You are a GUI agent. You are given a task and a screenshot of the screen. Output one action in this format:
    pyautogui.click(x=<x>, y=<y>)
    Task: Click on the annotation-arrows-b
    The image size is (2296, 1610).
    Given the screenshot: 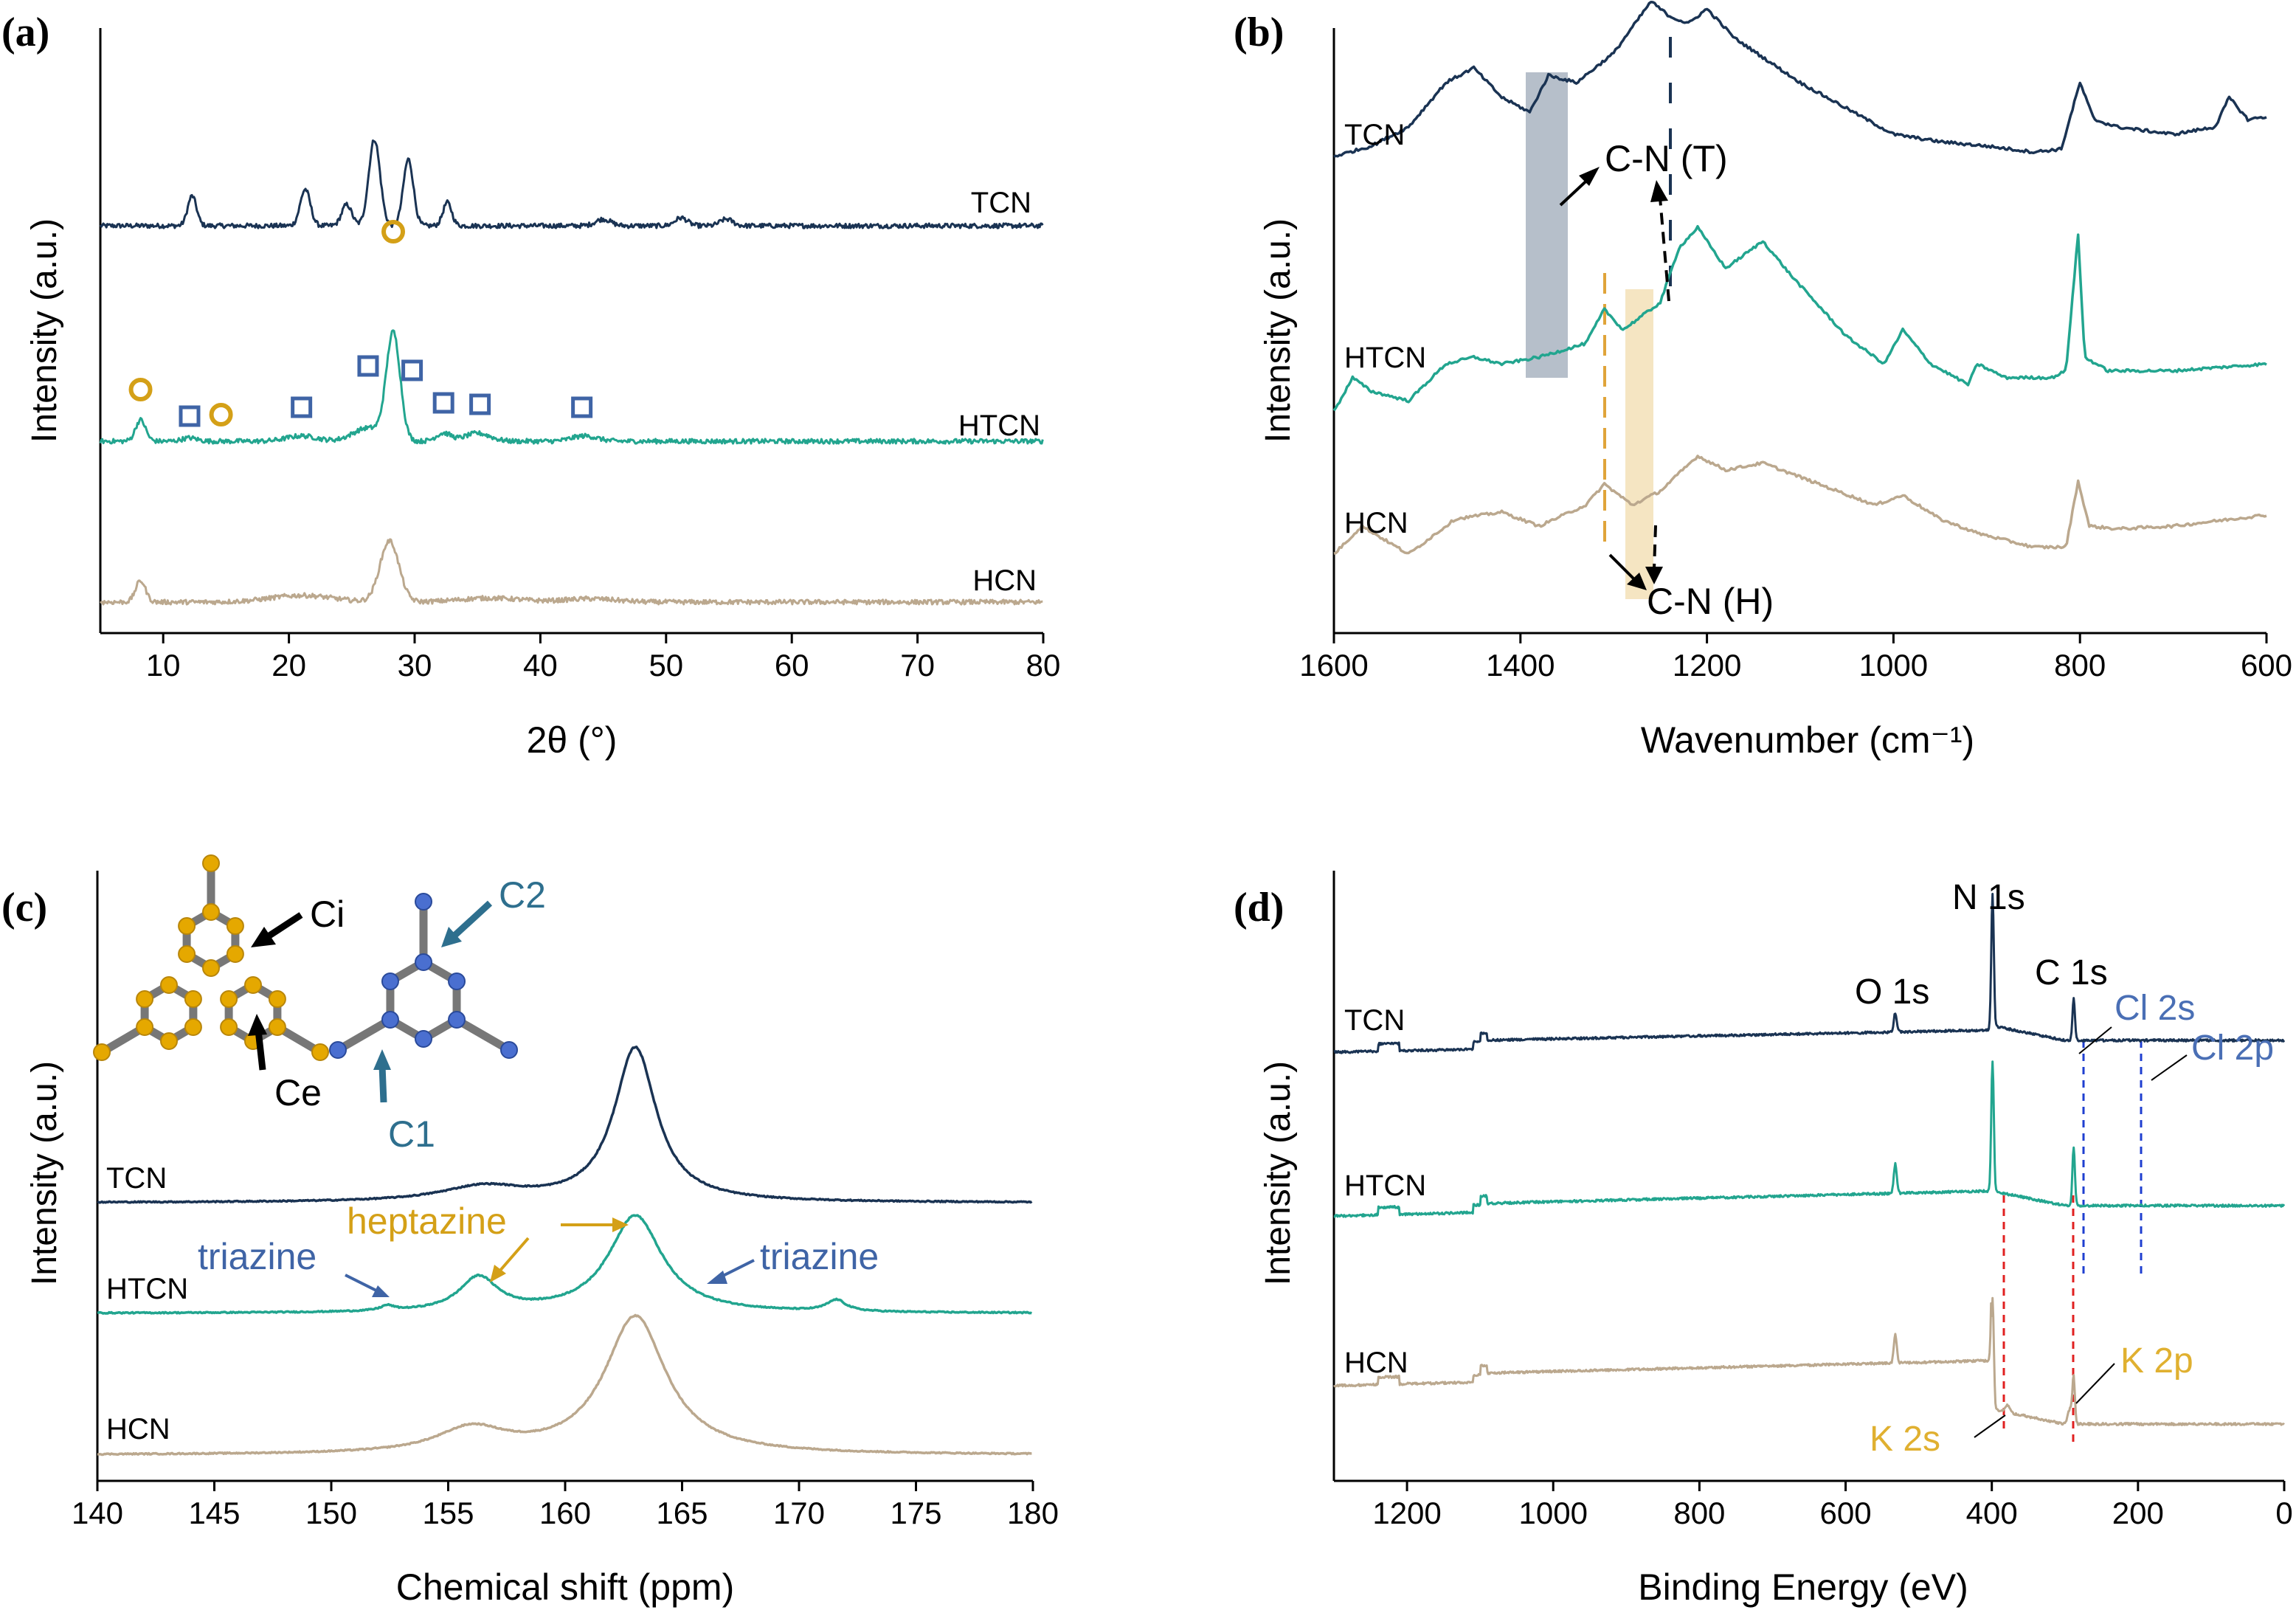 What is the action you would take?
    pyautogui.click(x=1614, y=378)
    